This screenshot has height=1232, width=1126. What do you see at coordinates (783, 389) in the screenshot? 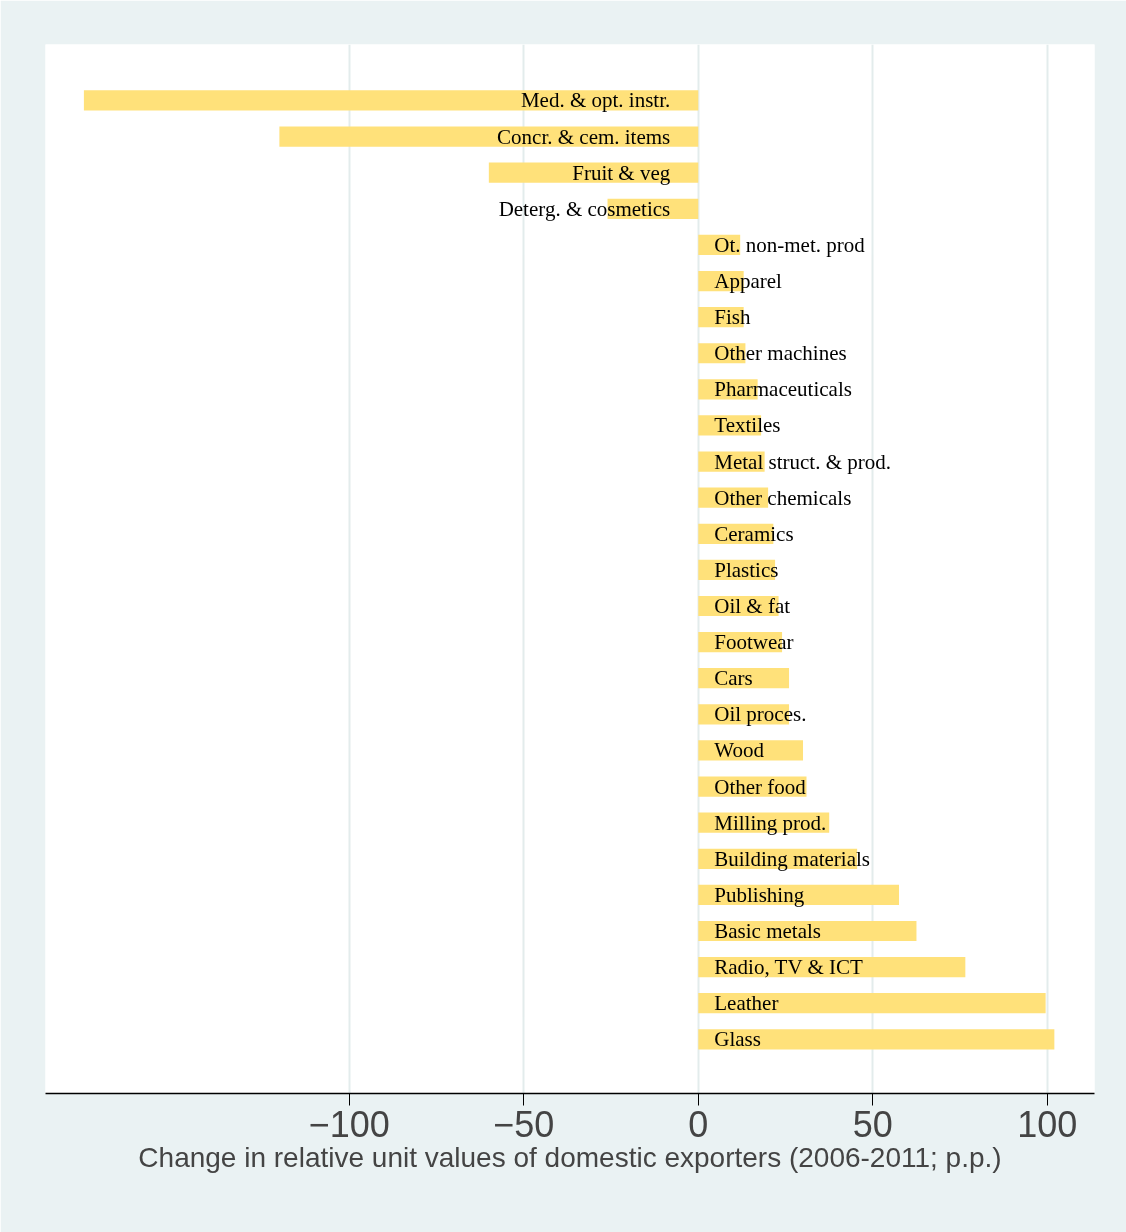
I see `y-tick-label: Pharmaceuticals` at bounding box center [783, 389].